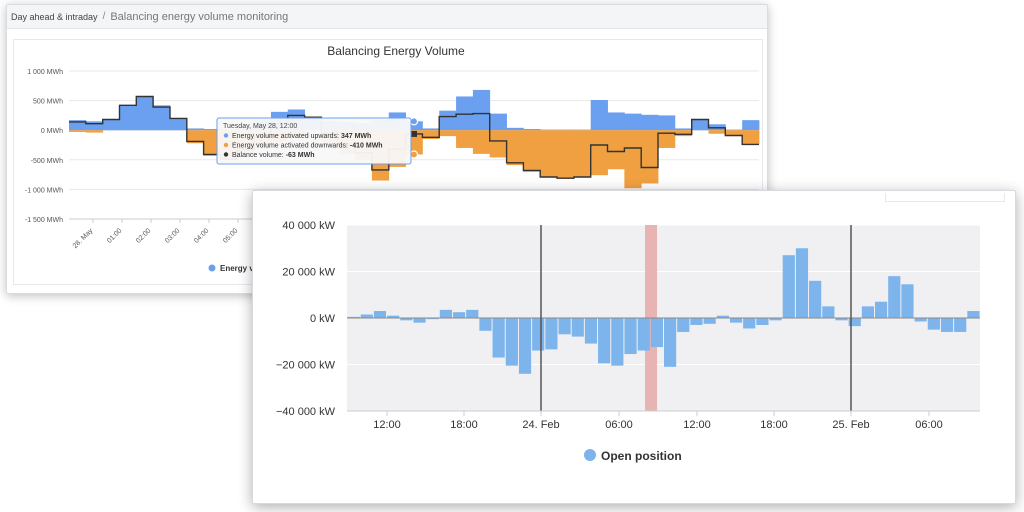 This screenshot has height=512, width=1024. I want to click on x-tick-label: 05:00, so click(230, 235).